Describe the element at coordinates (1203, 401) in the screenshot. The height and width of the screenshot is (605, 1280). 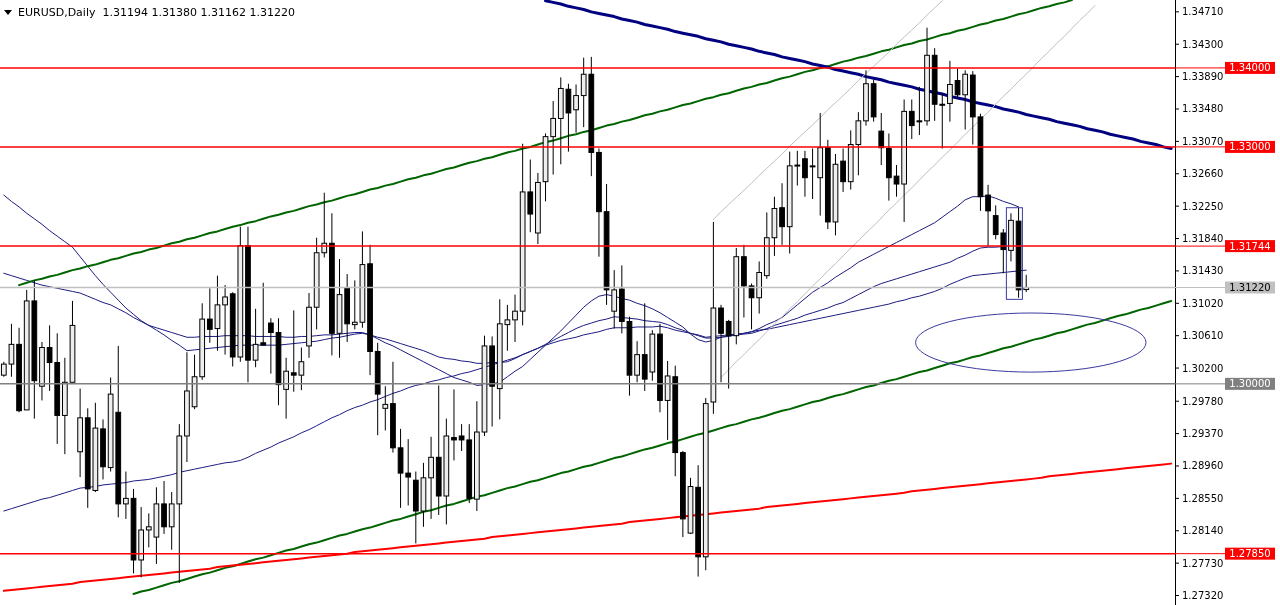
I see `y-tick-label: 1.29780` at that location.